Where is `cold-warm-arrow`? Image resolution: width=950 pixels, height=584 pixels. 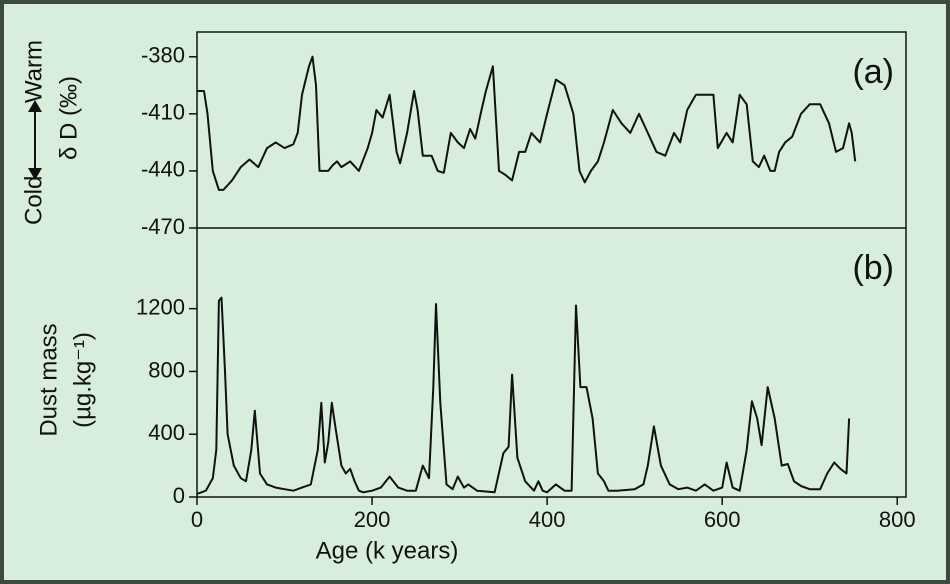 cold-warm-arrow is located at coordinates (35, 140).